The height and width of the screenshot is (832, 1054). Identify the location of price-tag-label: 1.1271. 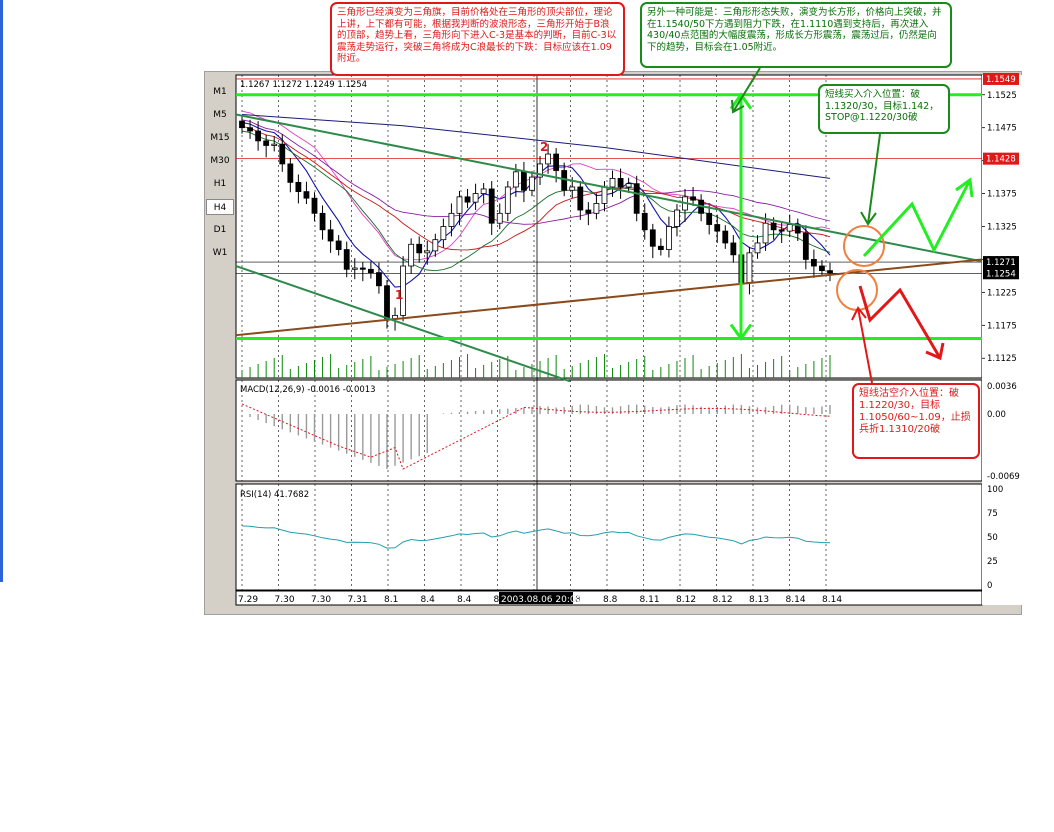
(1001, 263).